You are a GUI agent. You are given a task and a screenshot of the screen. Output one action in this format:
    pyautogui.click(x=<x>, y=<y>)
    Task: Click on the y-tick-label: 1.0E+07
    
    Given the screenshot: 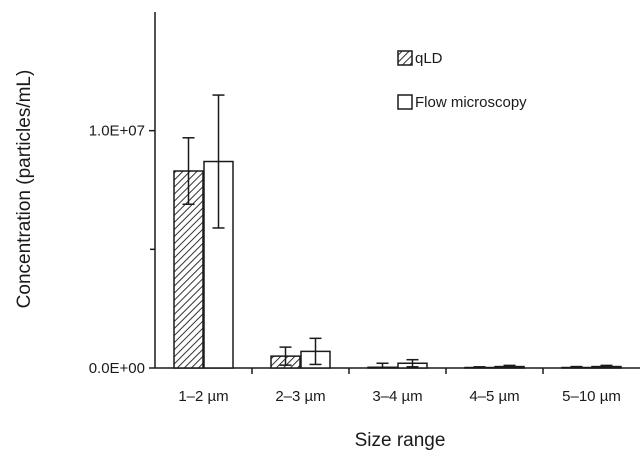 What is the action you would take?
    pyautogui.click(x=117, y=131)
    